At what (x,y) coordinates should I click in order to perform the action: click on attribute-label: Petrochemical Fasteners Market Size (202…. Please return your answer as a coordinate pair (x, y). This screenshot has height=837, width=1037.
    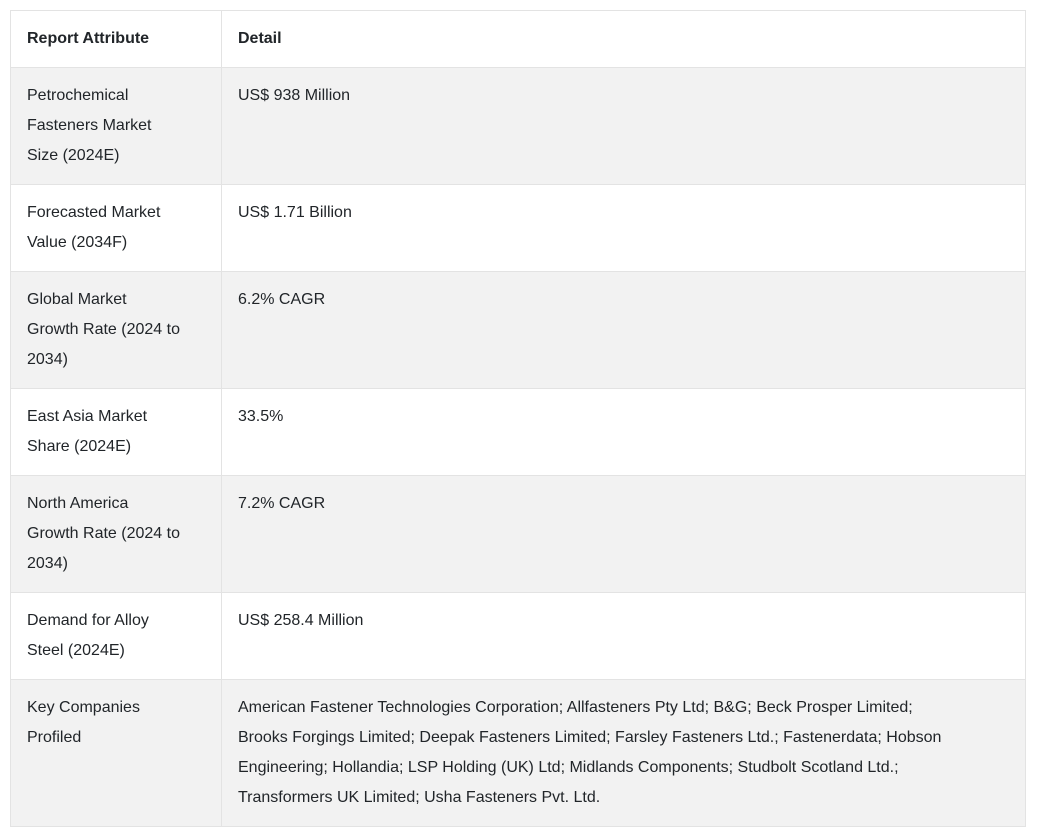
    Looking at the image, I should click on (89, 125).